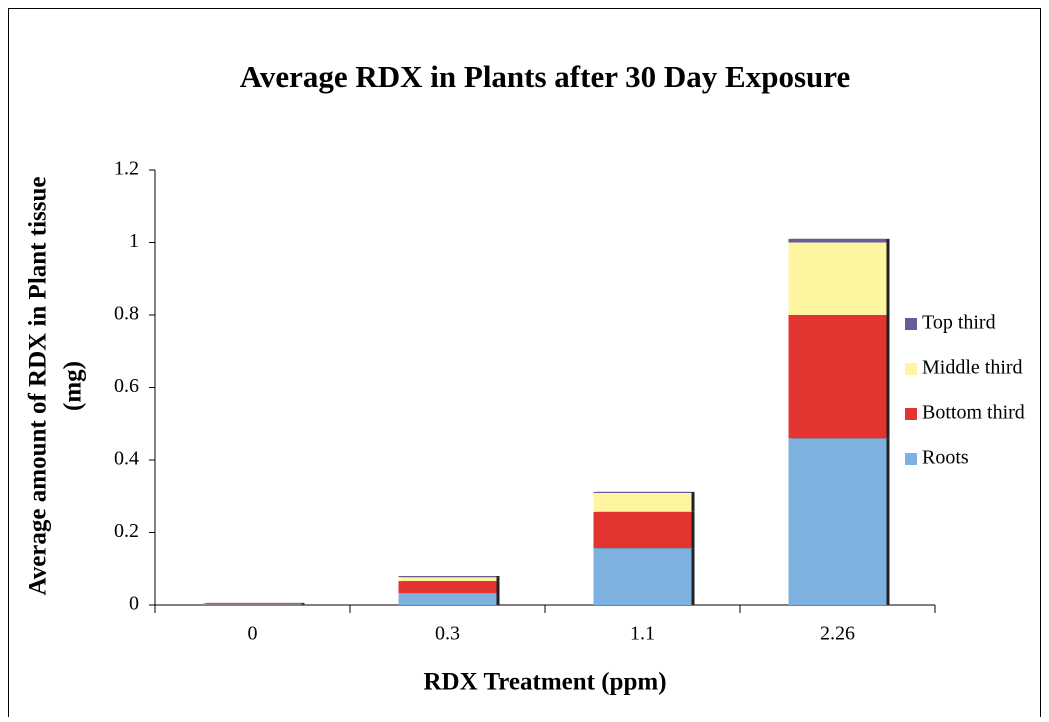 This screenshot has height=722, width=1049. I want to click on y-tick-label: 1, so click(134, 241).